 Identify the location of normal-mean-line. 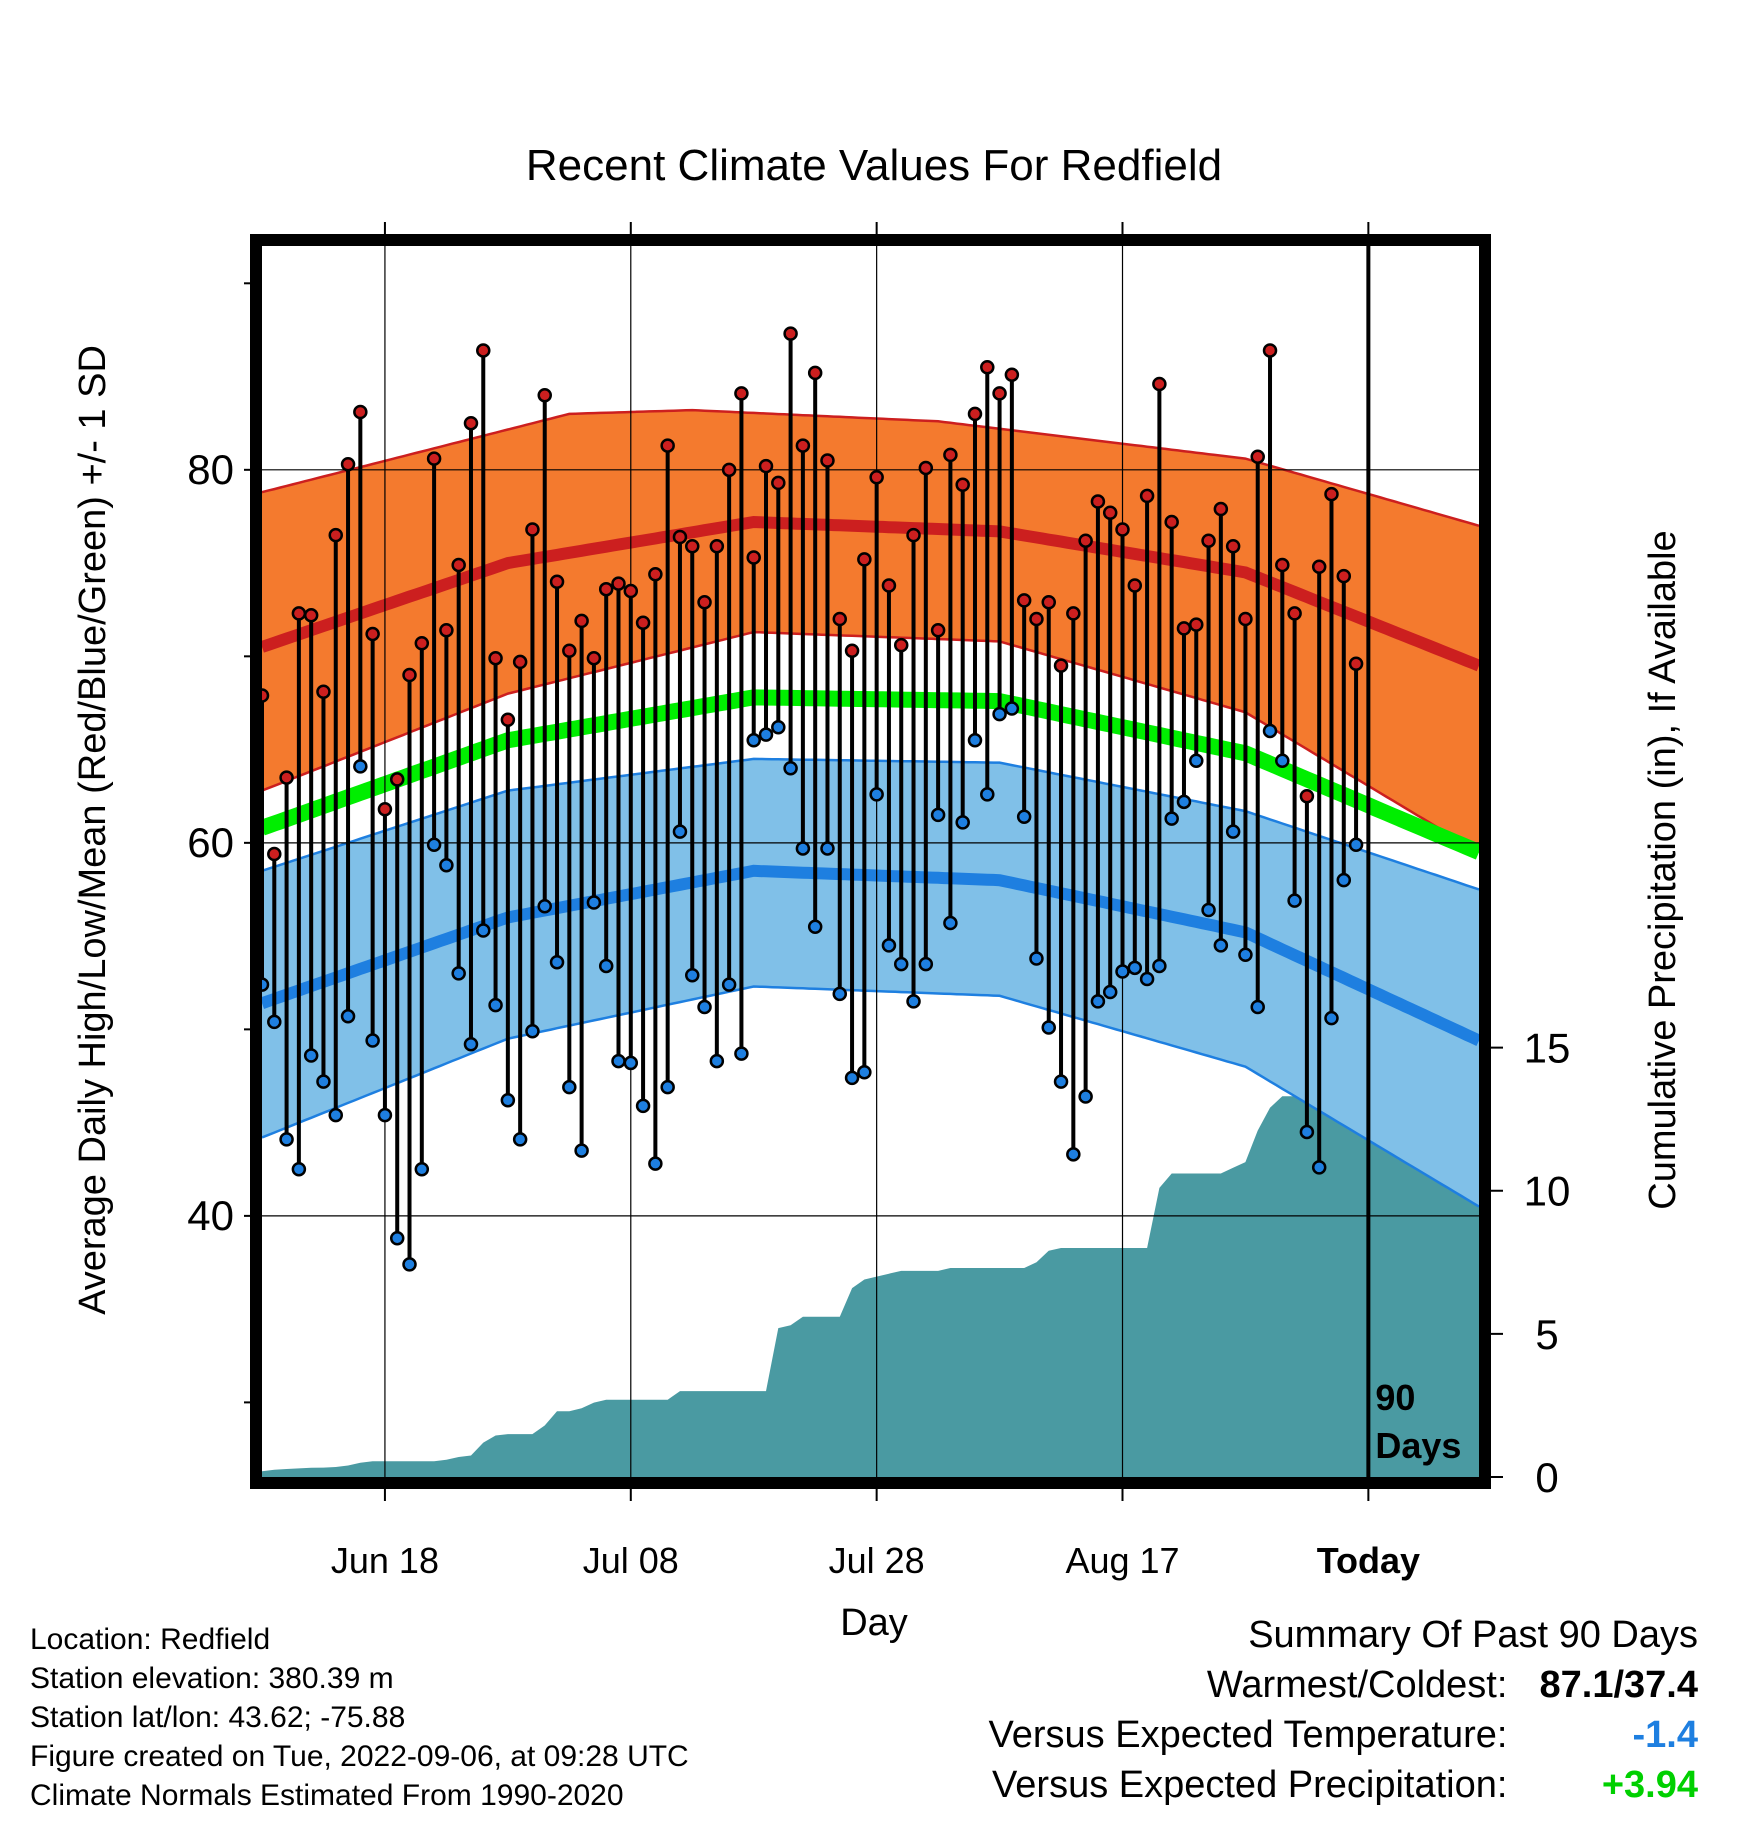
(870, 774).